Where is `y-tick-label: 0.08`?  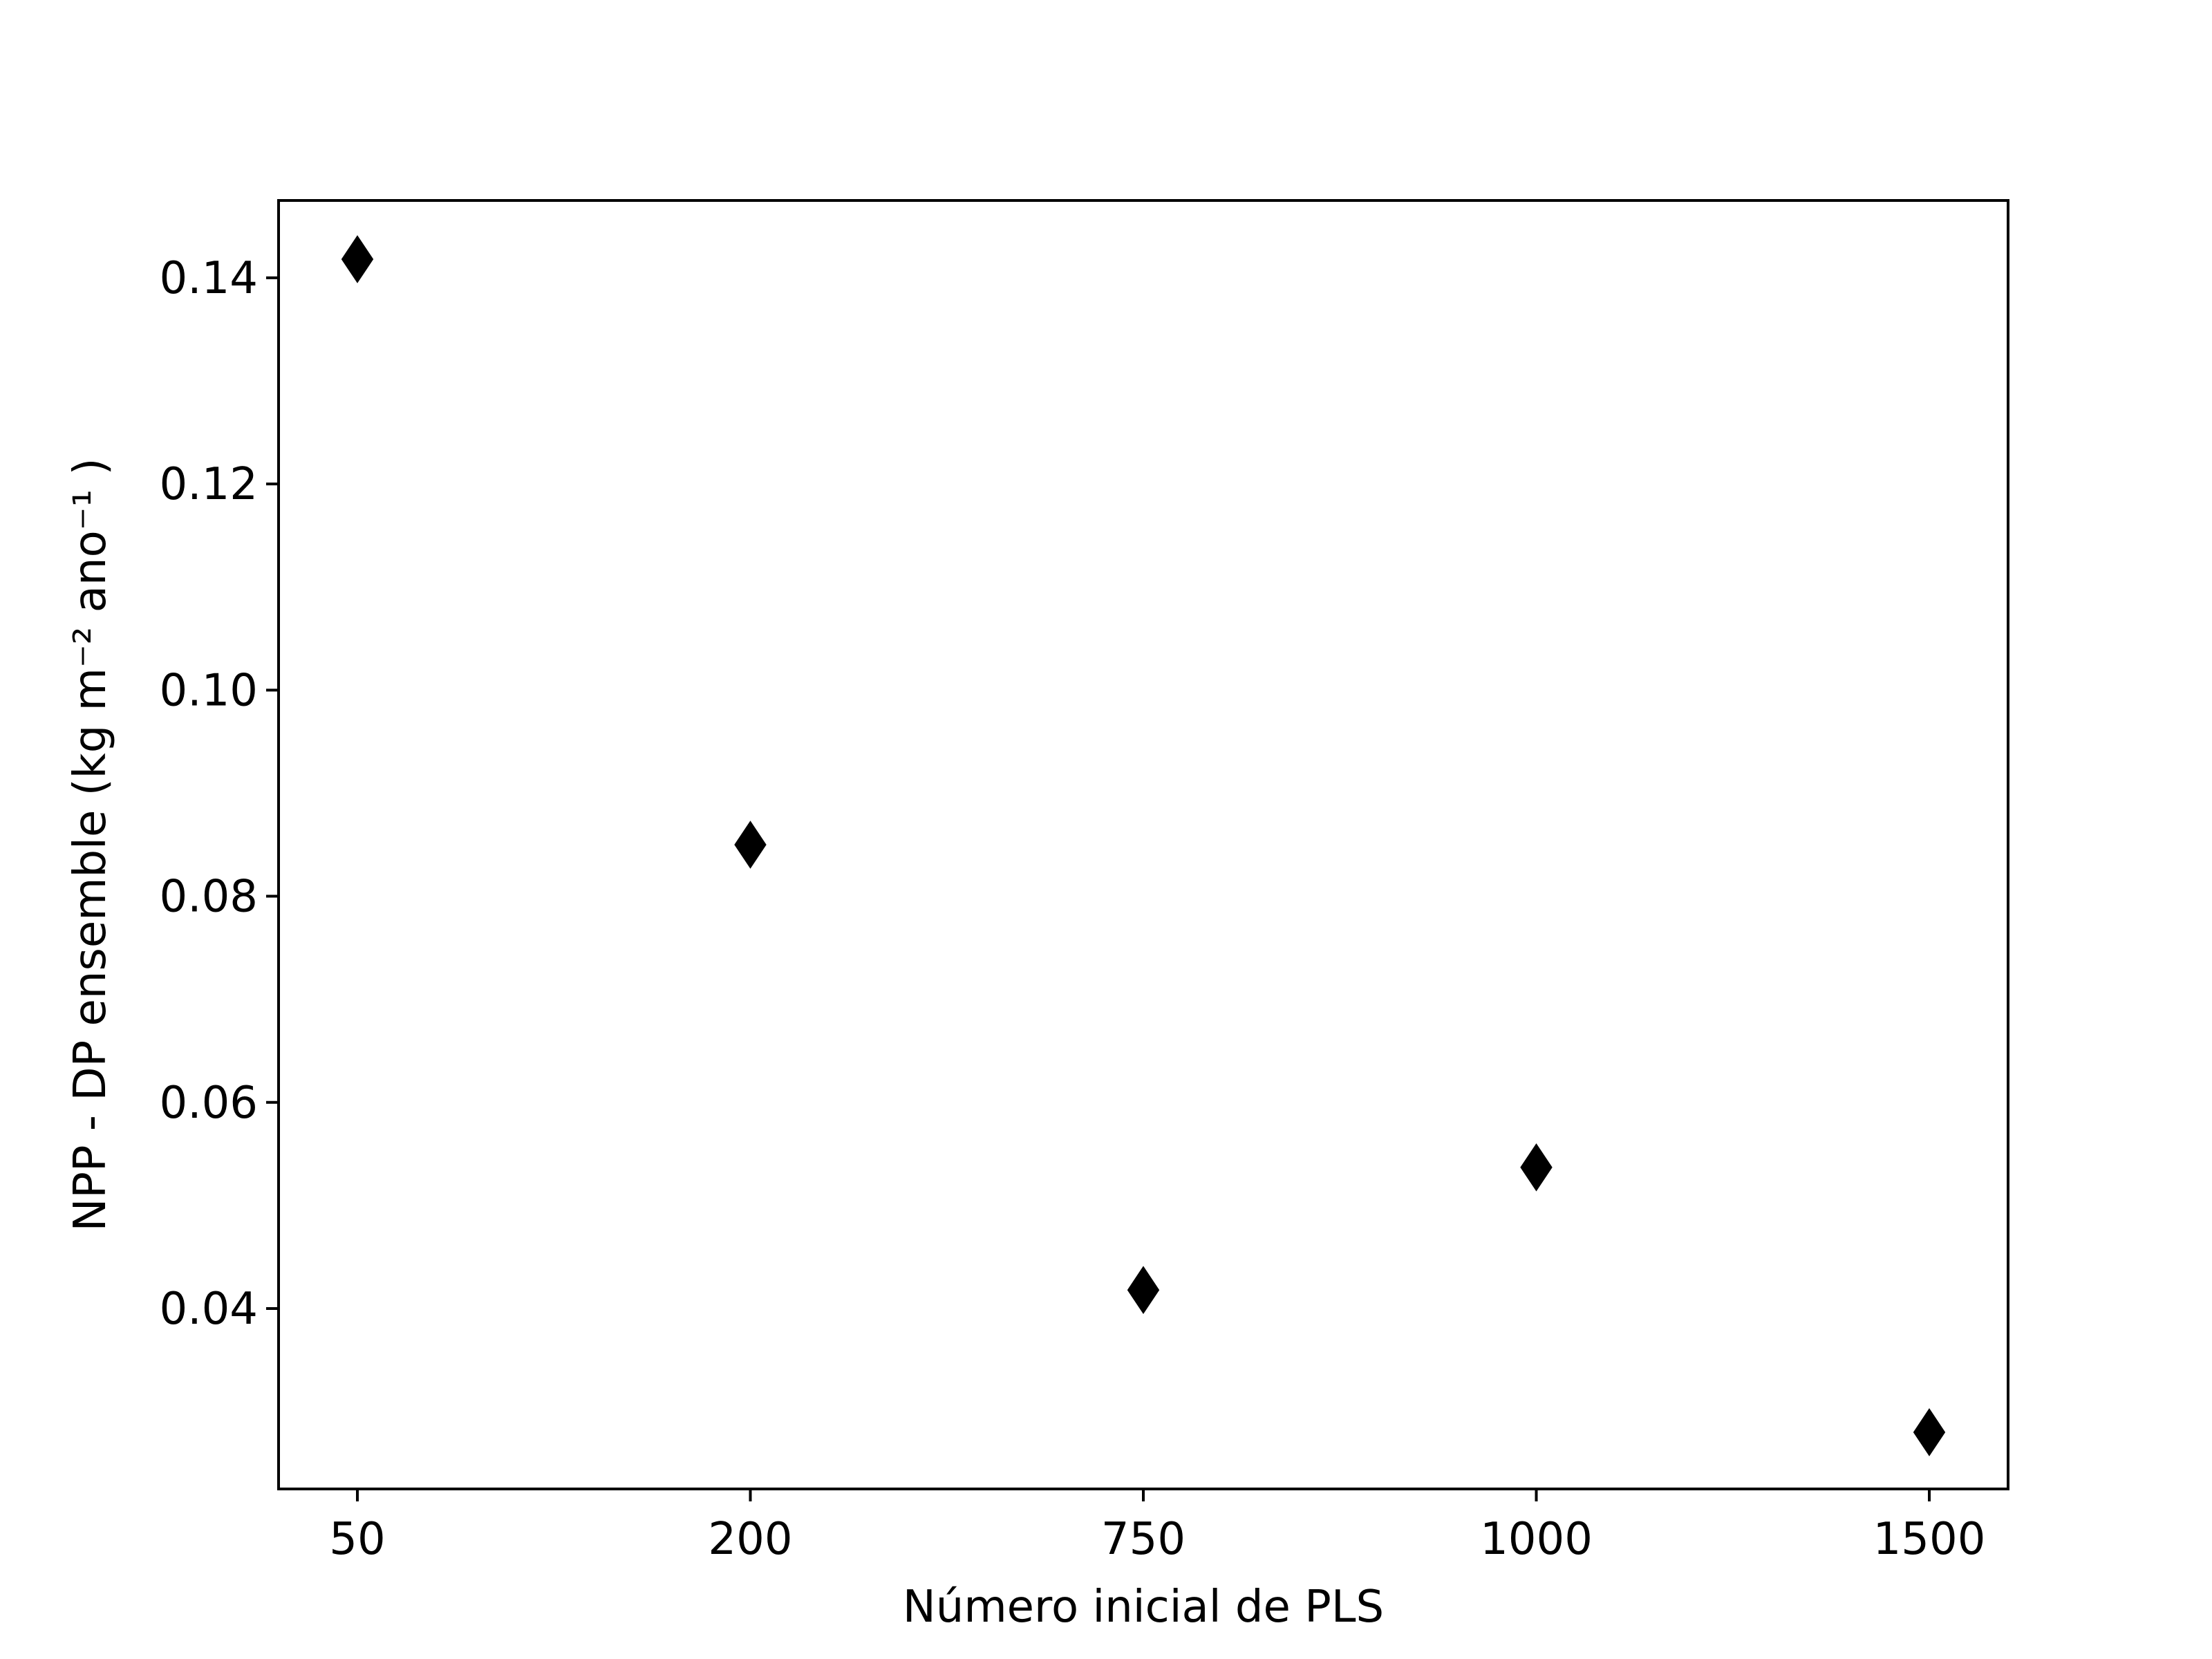 y-tick-label: 0.08 is located at coordinates (209, 897).